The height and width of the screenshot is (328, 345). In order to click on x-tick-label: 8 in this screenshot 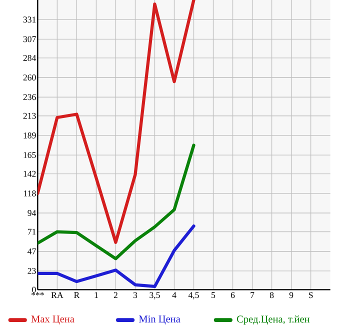, I will do `click(272, 295)`.